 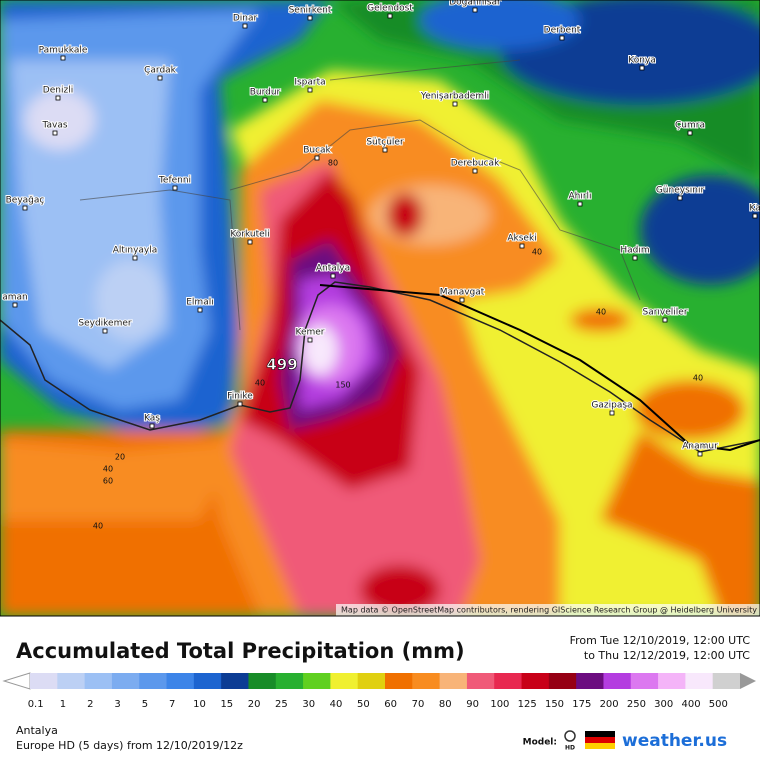 I want to click on contour-label: 80, so click(x=333, y=163).